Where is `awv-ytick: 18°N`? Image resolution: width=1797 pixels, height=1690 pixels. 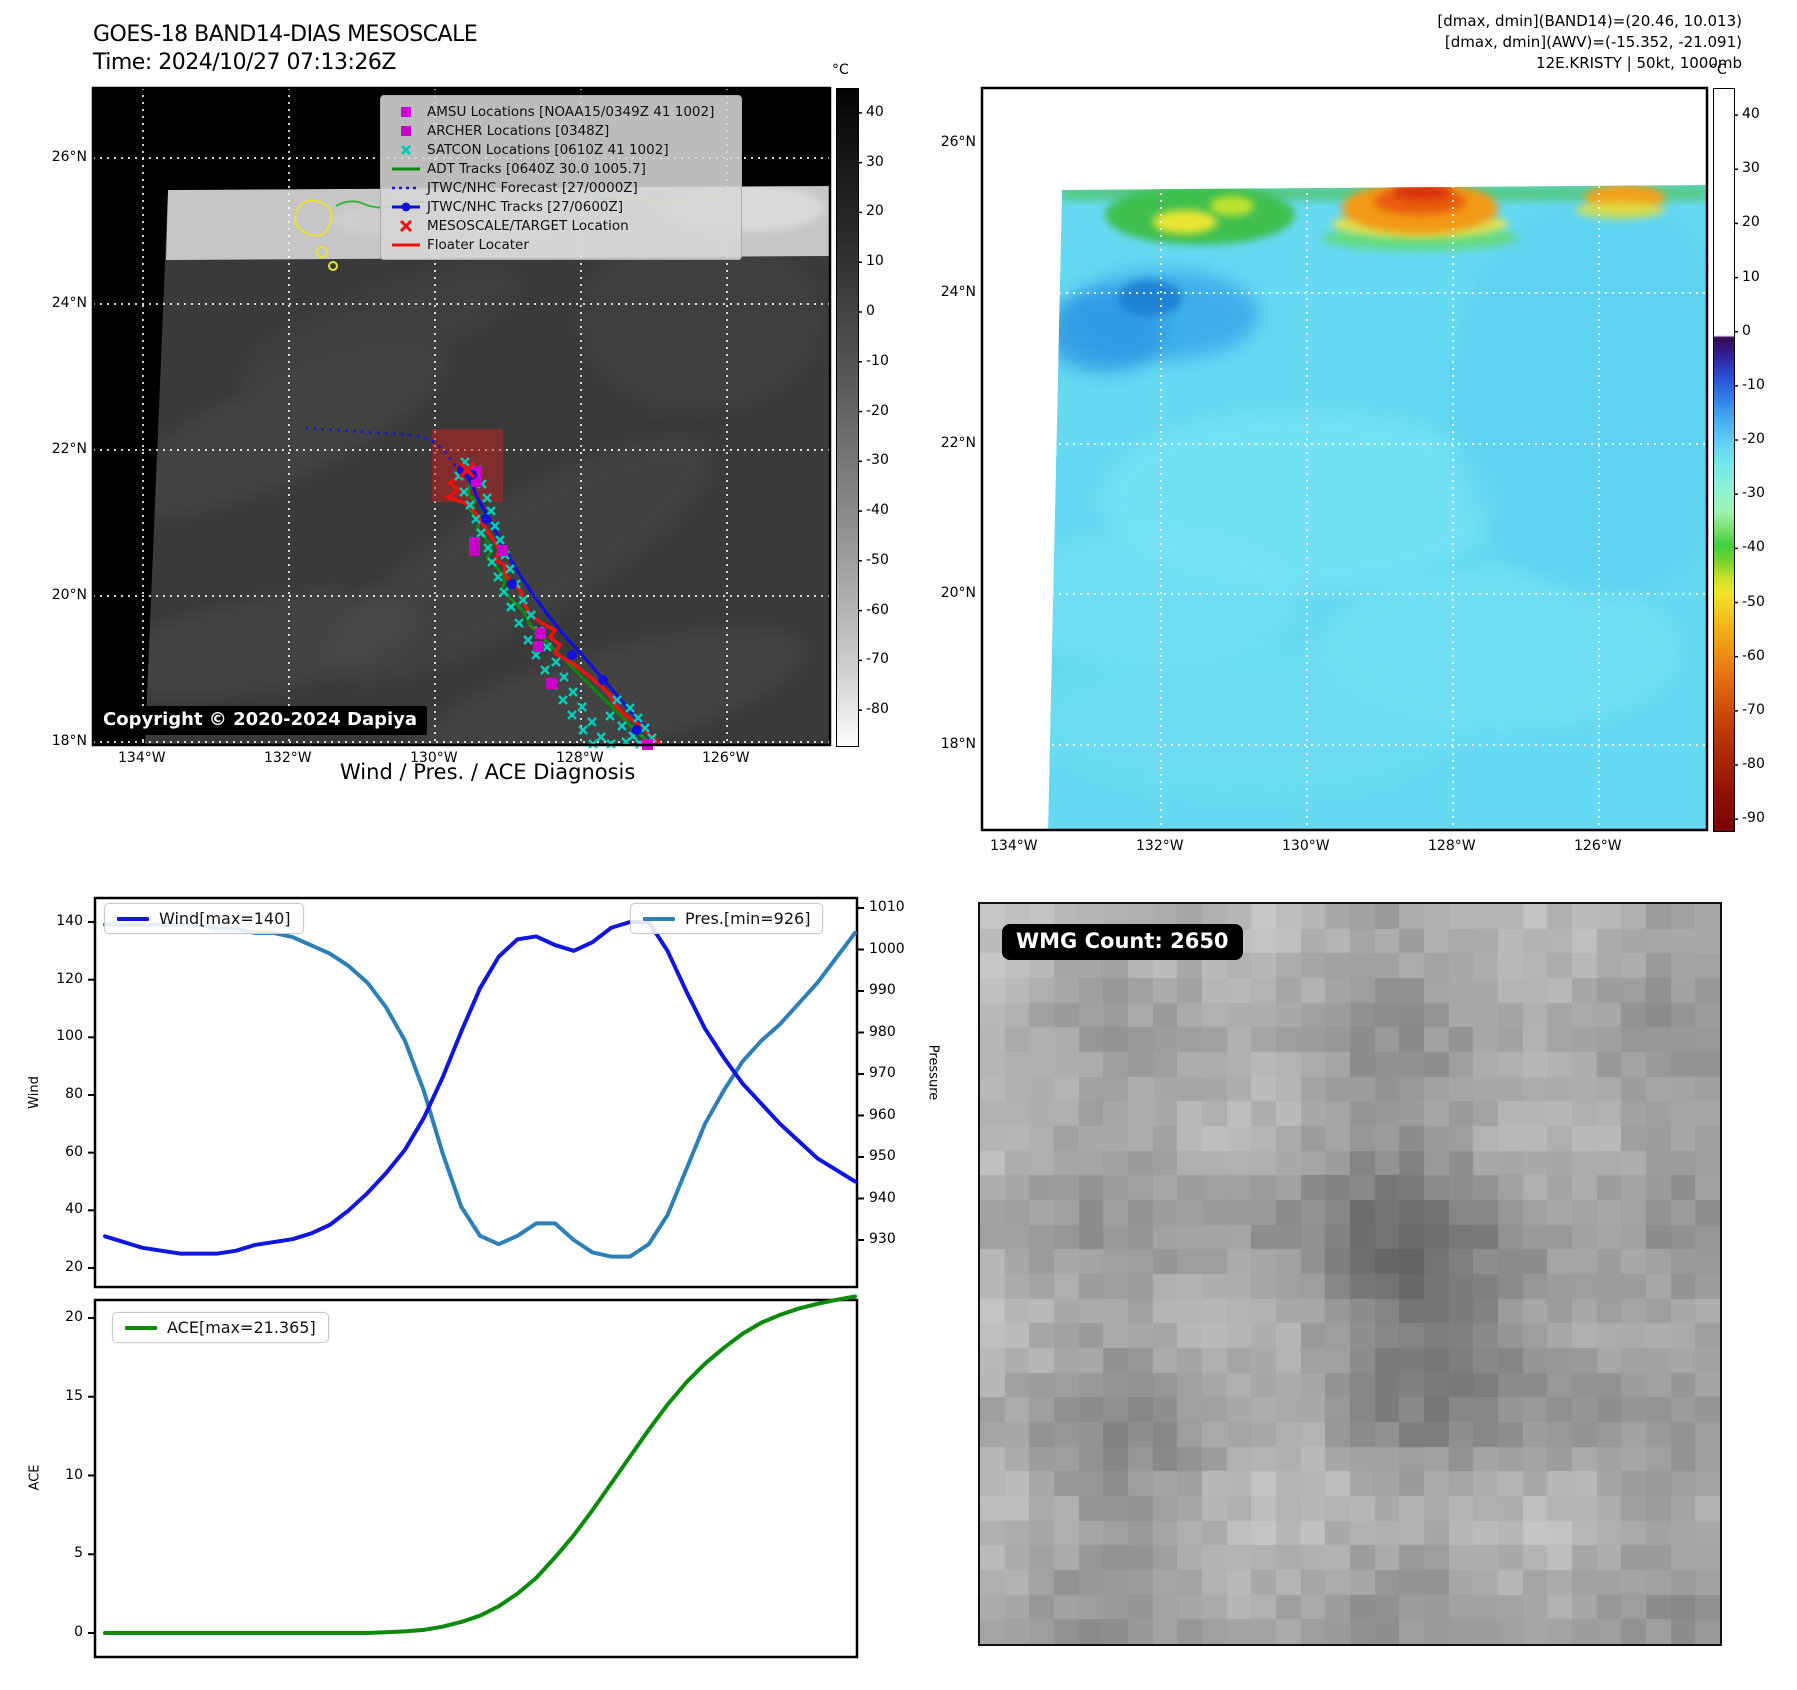 awv-ytick: 18°N is located at coordinates (958, 744).